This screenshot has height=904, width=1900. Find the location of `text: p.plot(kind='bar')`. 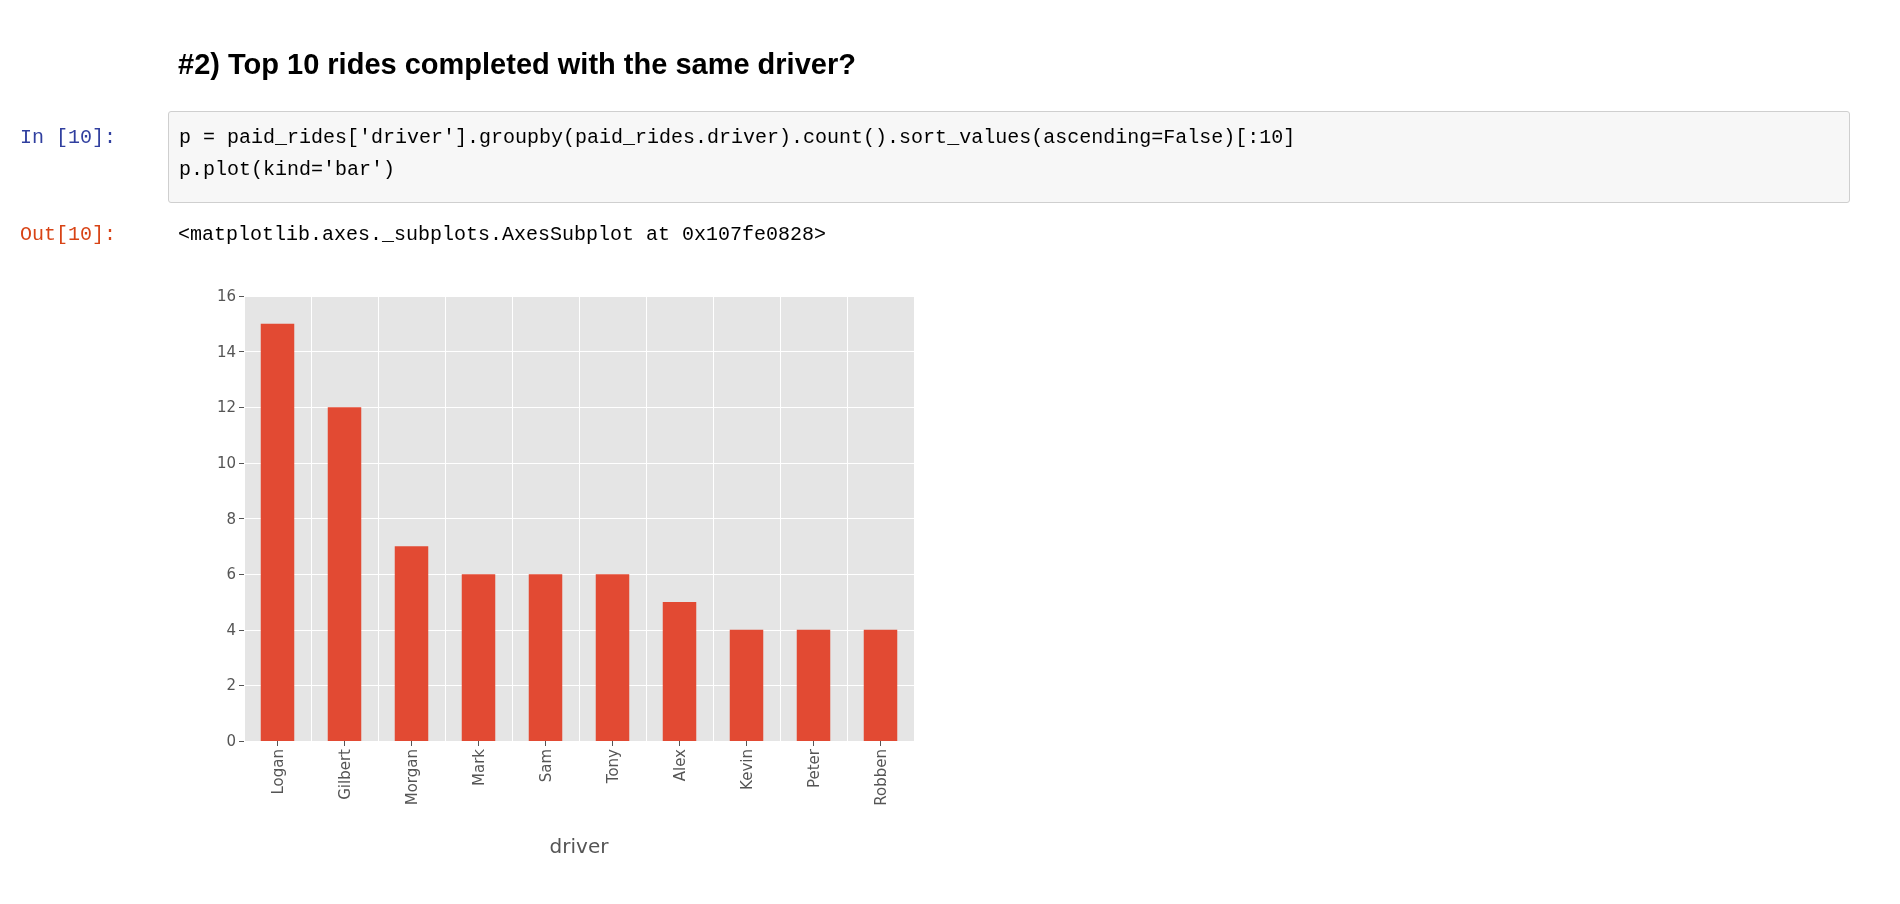

text: p.plot(kind='bar') is located at coordinates (287, 169).